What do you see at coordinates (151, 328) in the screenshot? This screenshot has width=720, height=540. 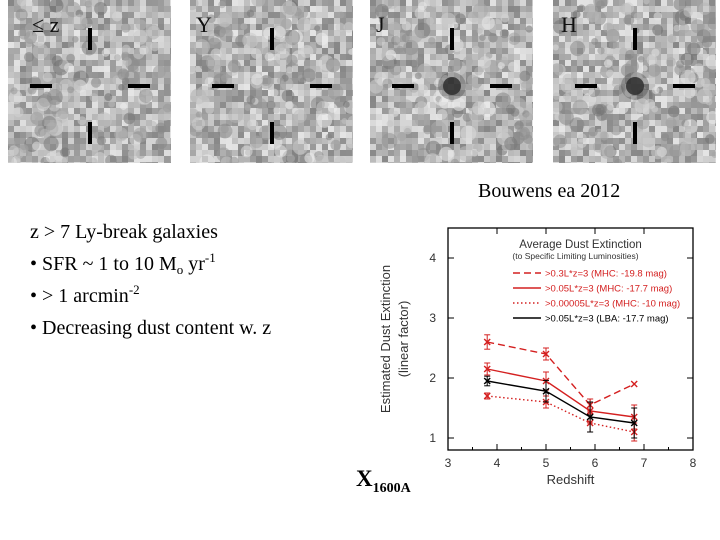 I see `bullet-dust: • Decreasing dust content w. z` at bounding box center [151, 328].